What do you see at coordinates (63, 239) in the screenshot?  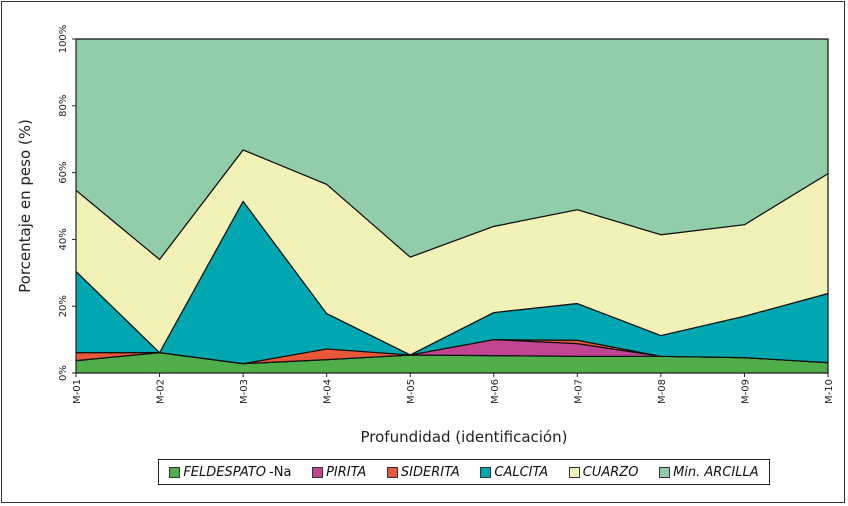 I see `y-tick-label: 40%` at bounding box center [63, 239].